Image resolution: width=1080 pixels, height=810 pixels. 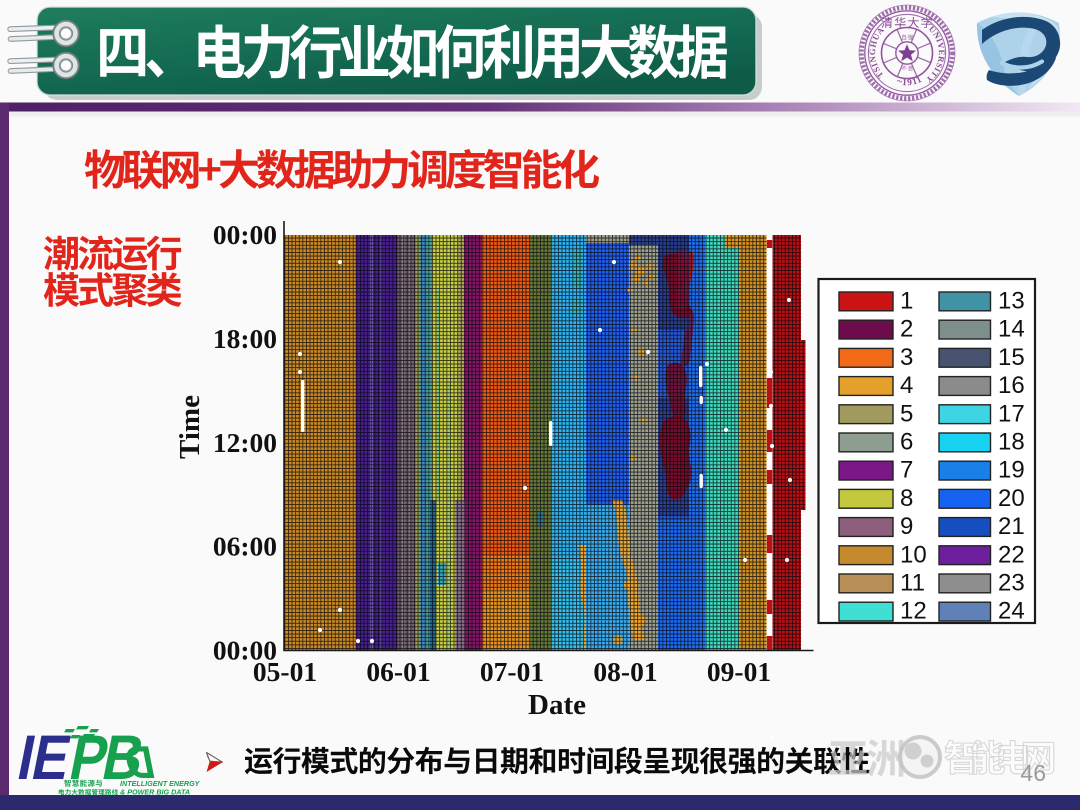 I want to click on svg-text: 17, so click(x=1011, y=413).